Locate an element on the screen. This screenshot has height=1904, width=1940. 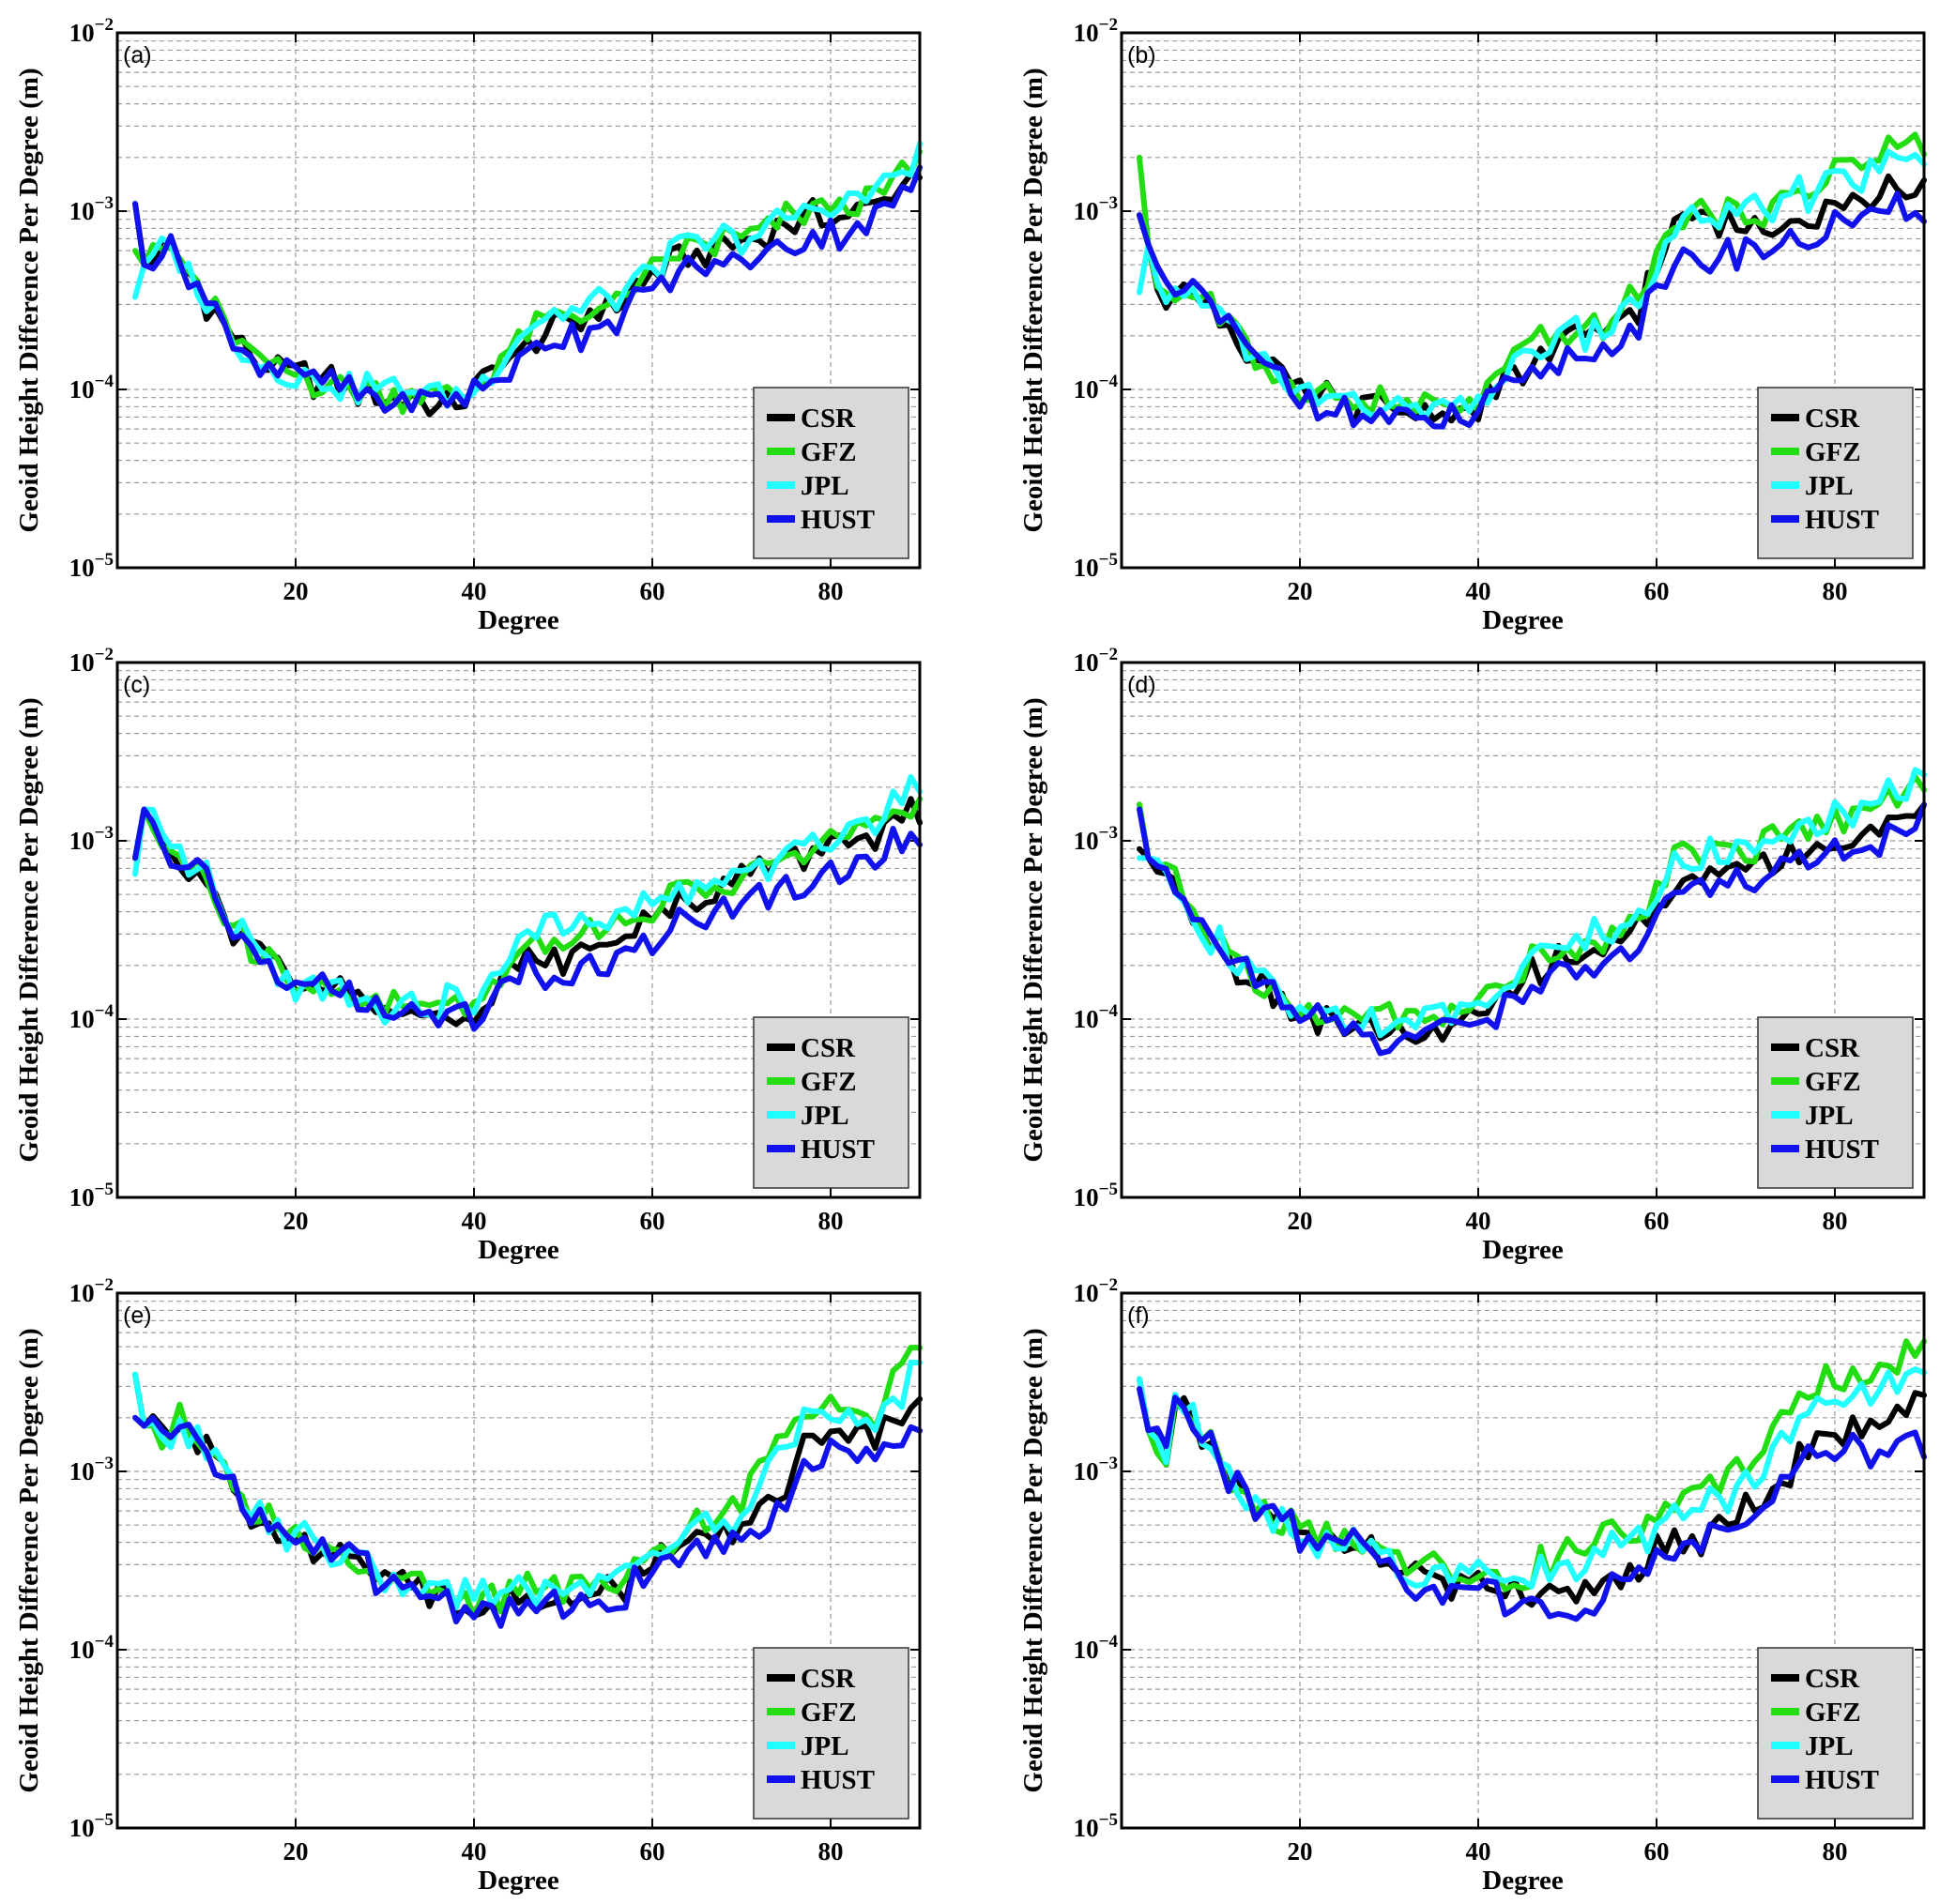
panel-tag: (c) is located at coordinates (136, 685).